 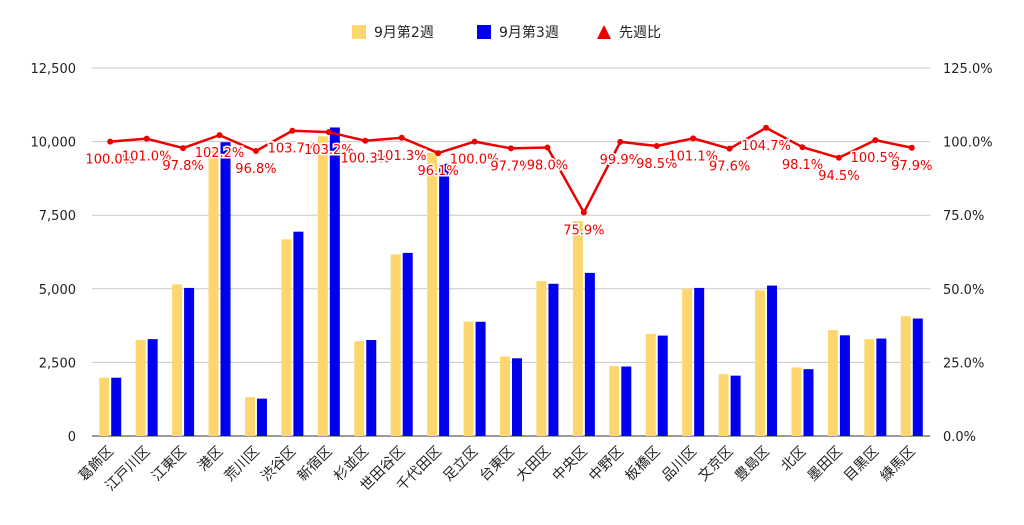 I want to click on ratio-data-label: 103.7%, so click(x=293, y=149).